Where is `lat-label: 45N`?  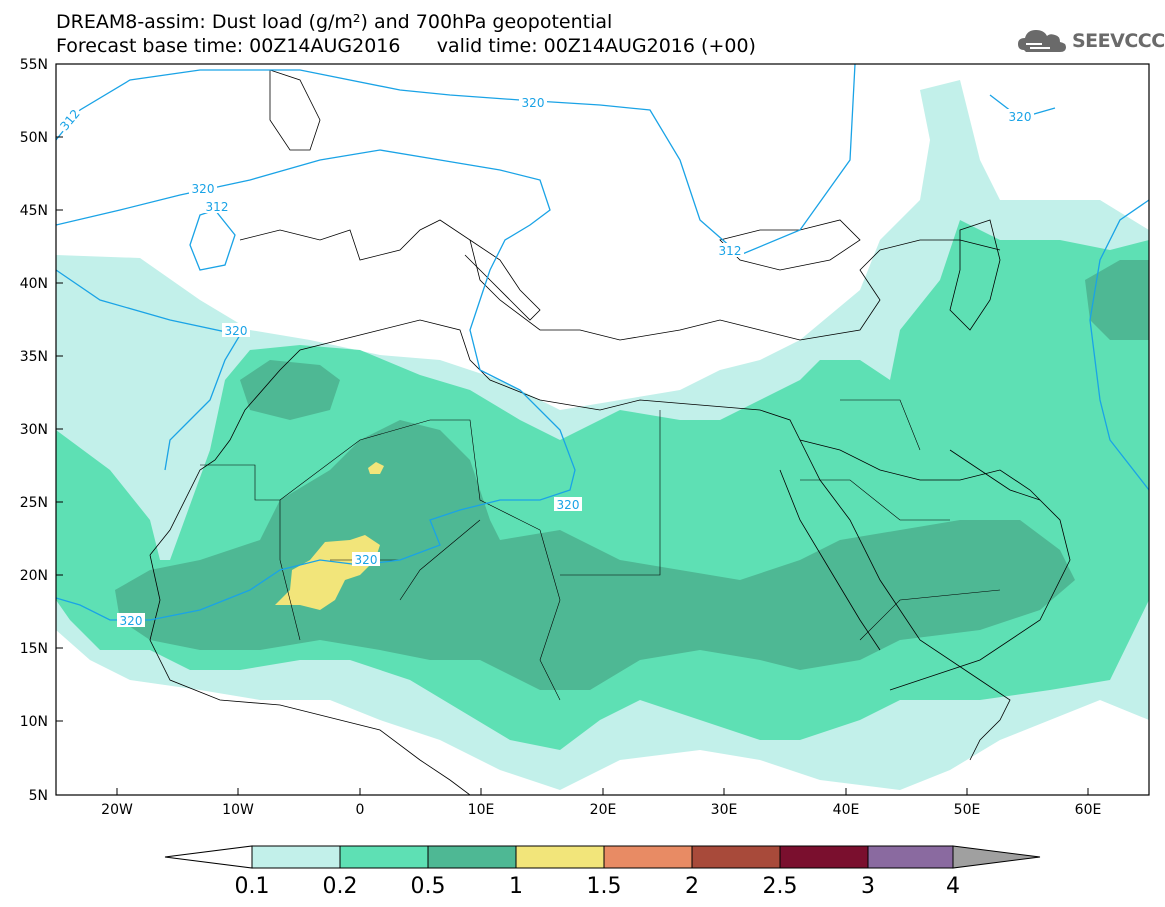 lat-label: 45N is located at coordinates (34, 211).